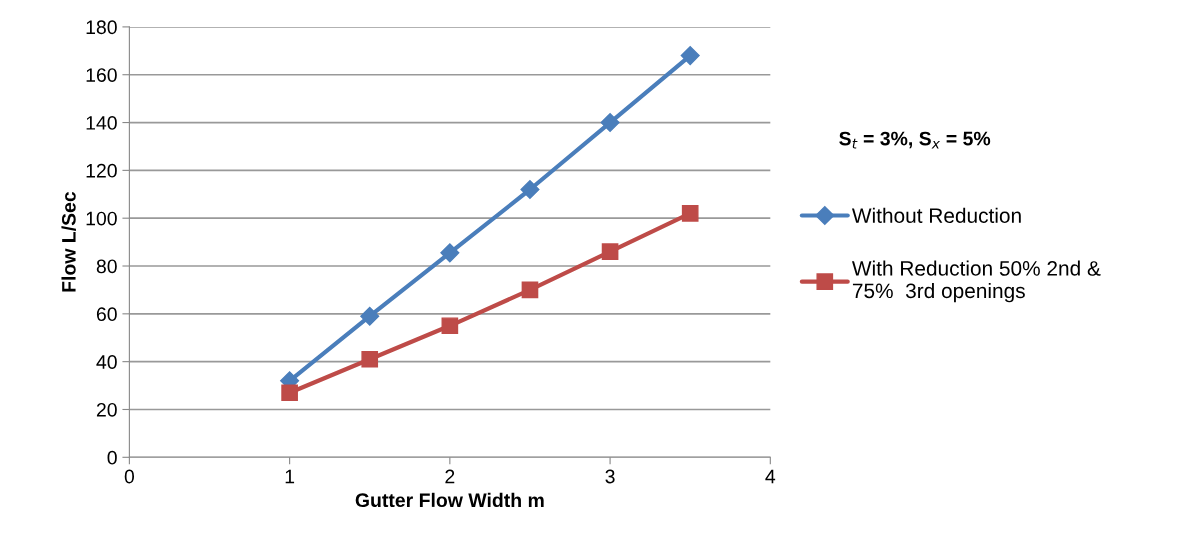  Describe the element at coordinates (610, 476) in the screenshot. I see `x-tick-label: 3` at that location.